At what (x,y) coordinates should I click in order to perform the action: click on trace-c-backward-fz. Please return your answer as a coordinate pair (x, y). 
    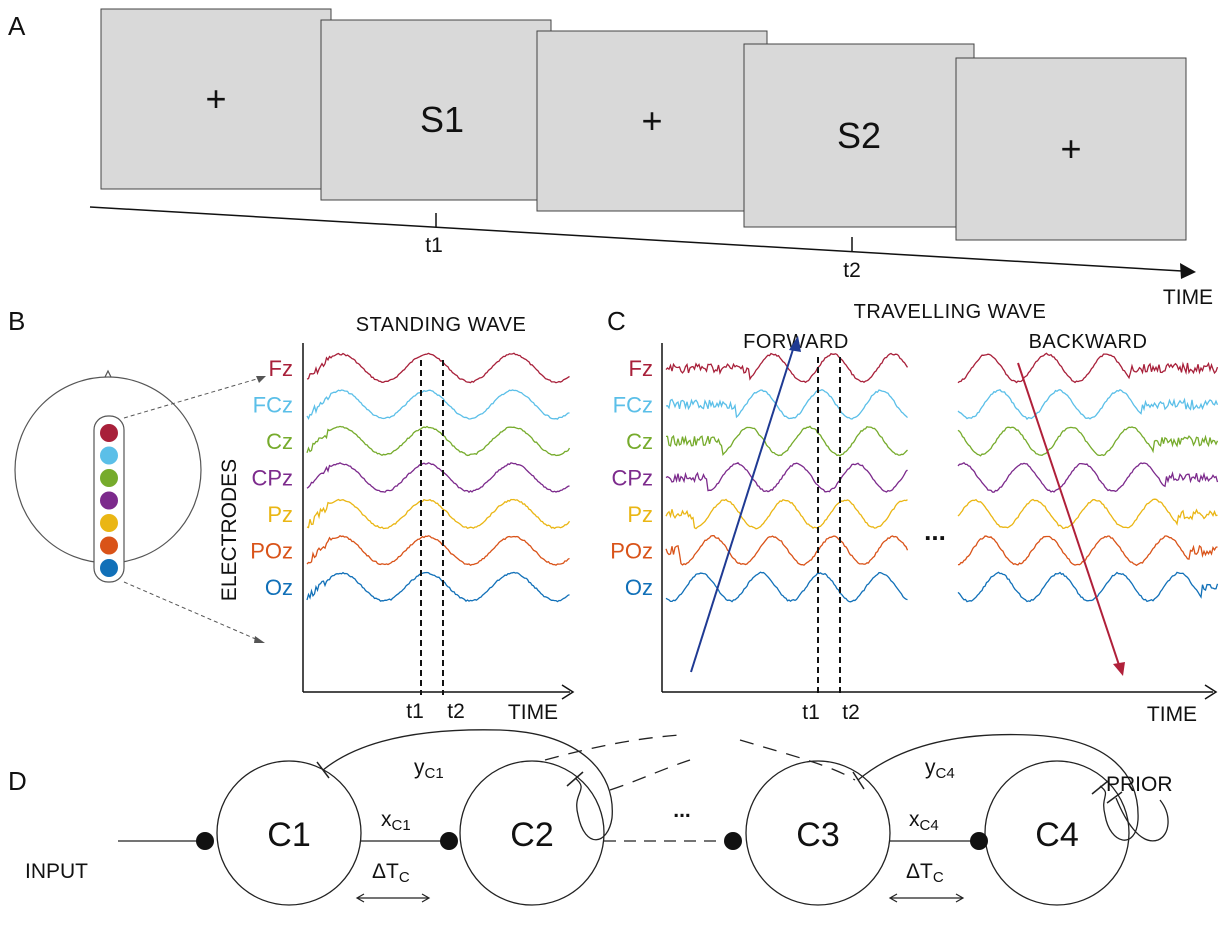
    Looking at the image, I should click on (1088, 368).